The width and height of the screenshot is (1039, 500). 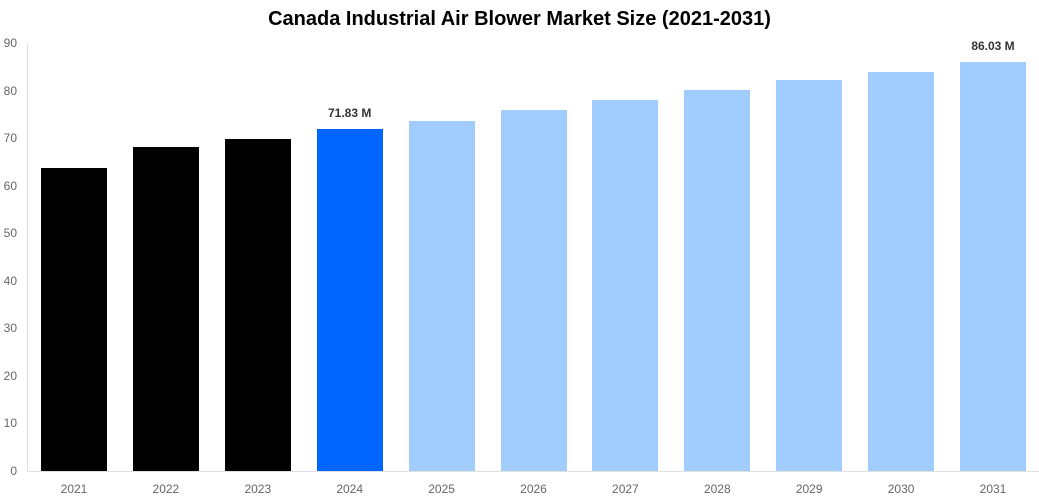 What do you see at coordinates (993, 45) in the screenshot?
I see `data-label: 86.03 M` at bounding box center [993, 45].